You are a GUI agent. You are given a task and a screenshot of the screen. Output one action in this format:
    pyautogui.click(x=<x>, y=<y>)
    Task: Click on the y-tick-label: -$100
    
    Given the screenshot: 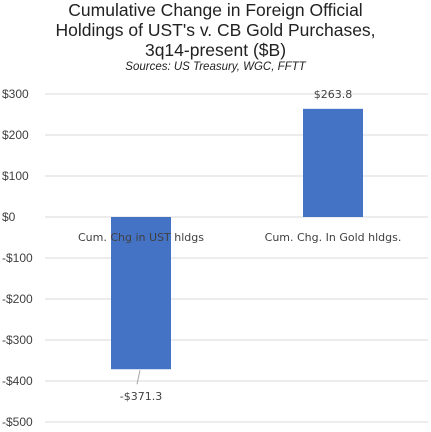 What is the action you would take?
    pyautogui.click(x=17, y=258)
    